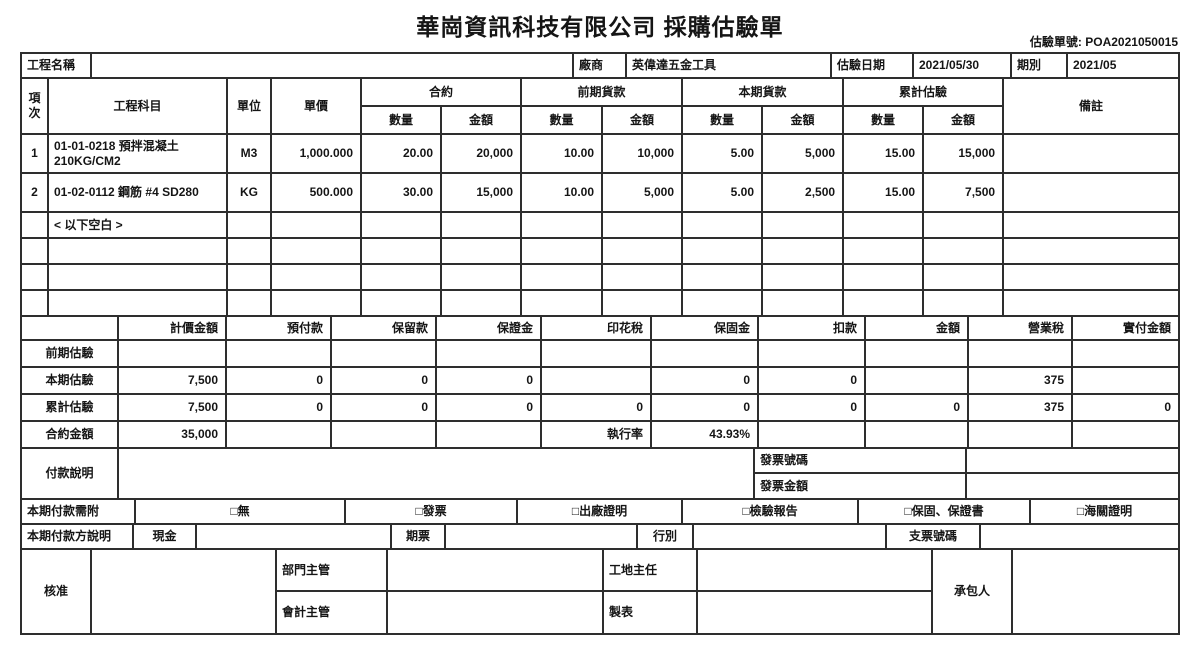  Describe the element at coordinates (728, 65) in the screenshot. I see `vendor-value: 英偉達五金工具` at that location.